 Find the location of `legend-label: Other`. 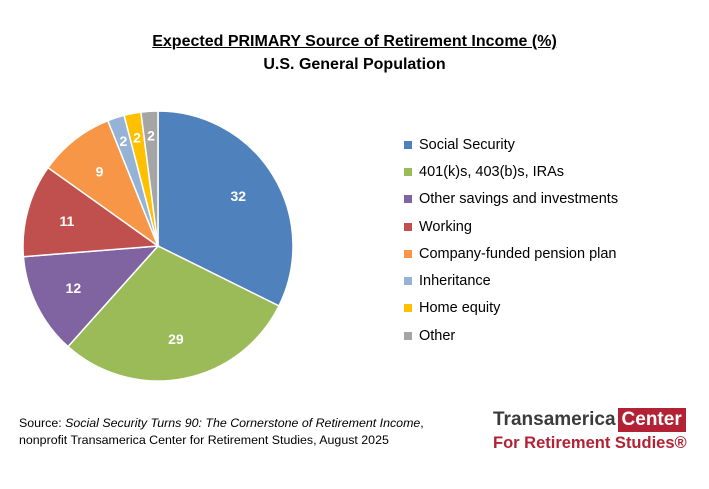

legend-label: Other is located at coordinates (437, 335).